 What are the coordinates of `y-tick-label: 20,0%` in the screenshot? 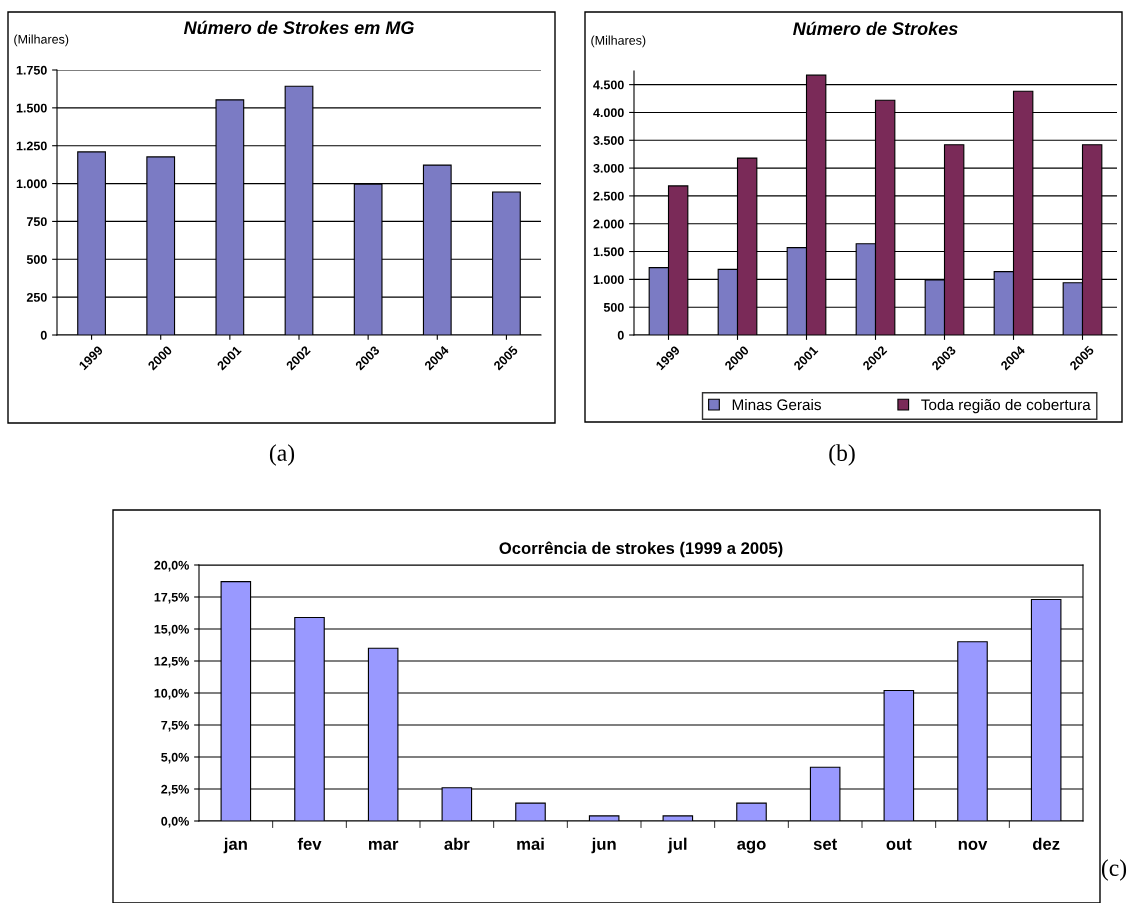 It's located at (171, 566).